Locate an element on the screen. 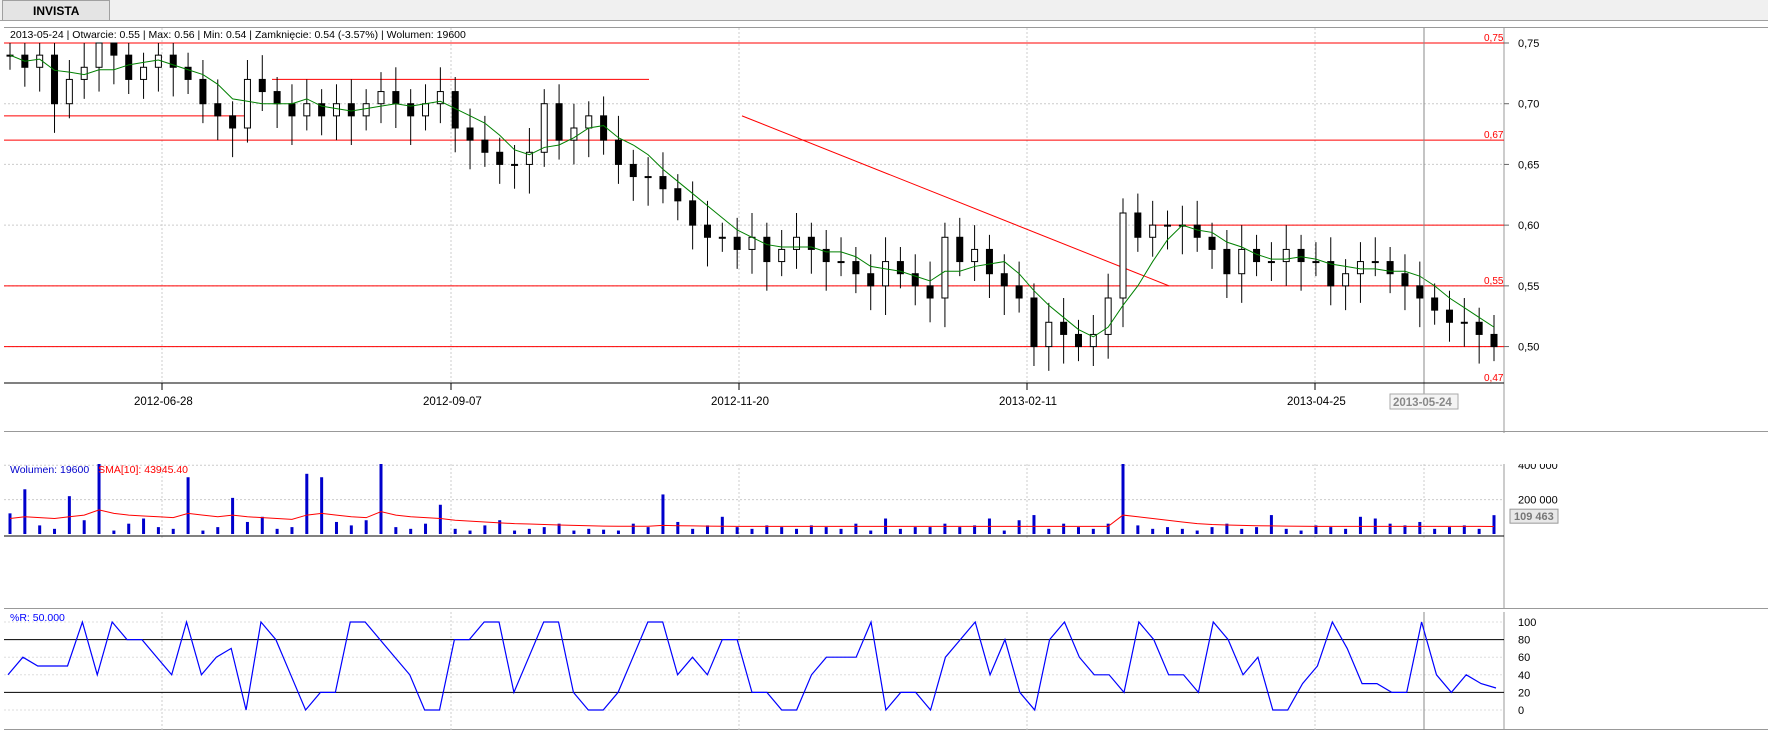 This screenshot has height=734, width=1768. trend-line is located at coordinates (955, 201).